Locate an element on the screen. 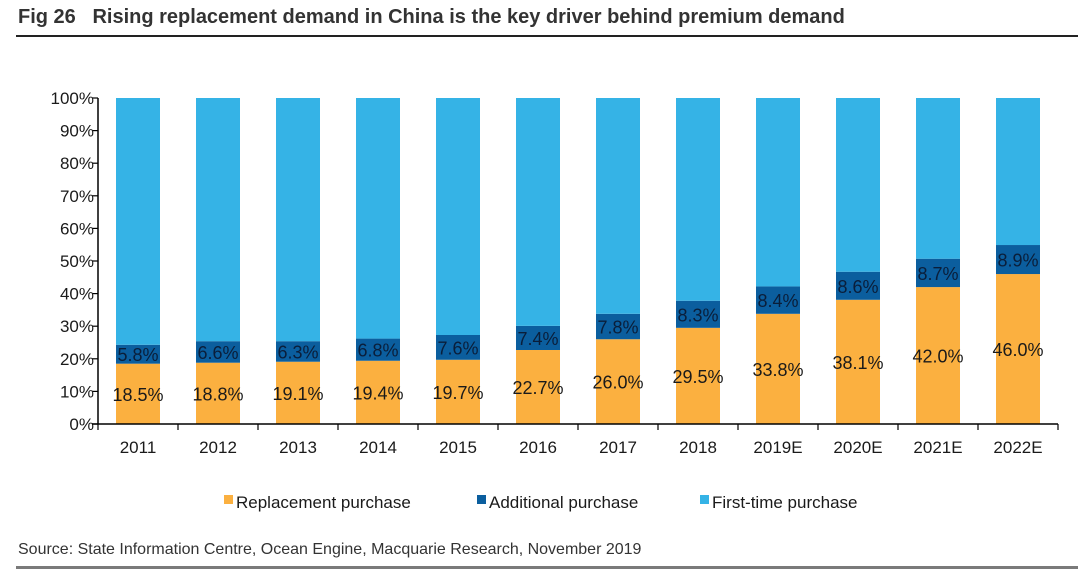 This screenshot has height=574, width=1080. data-label: 19.7% is located at coordinates (457, 393).